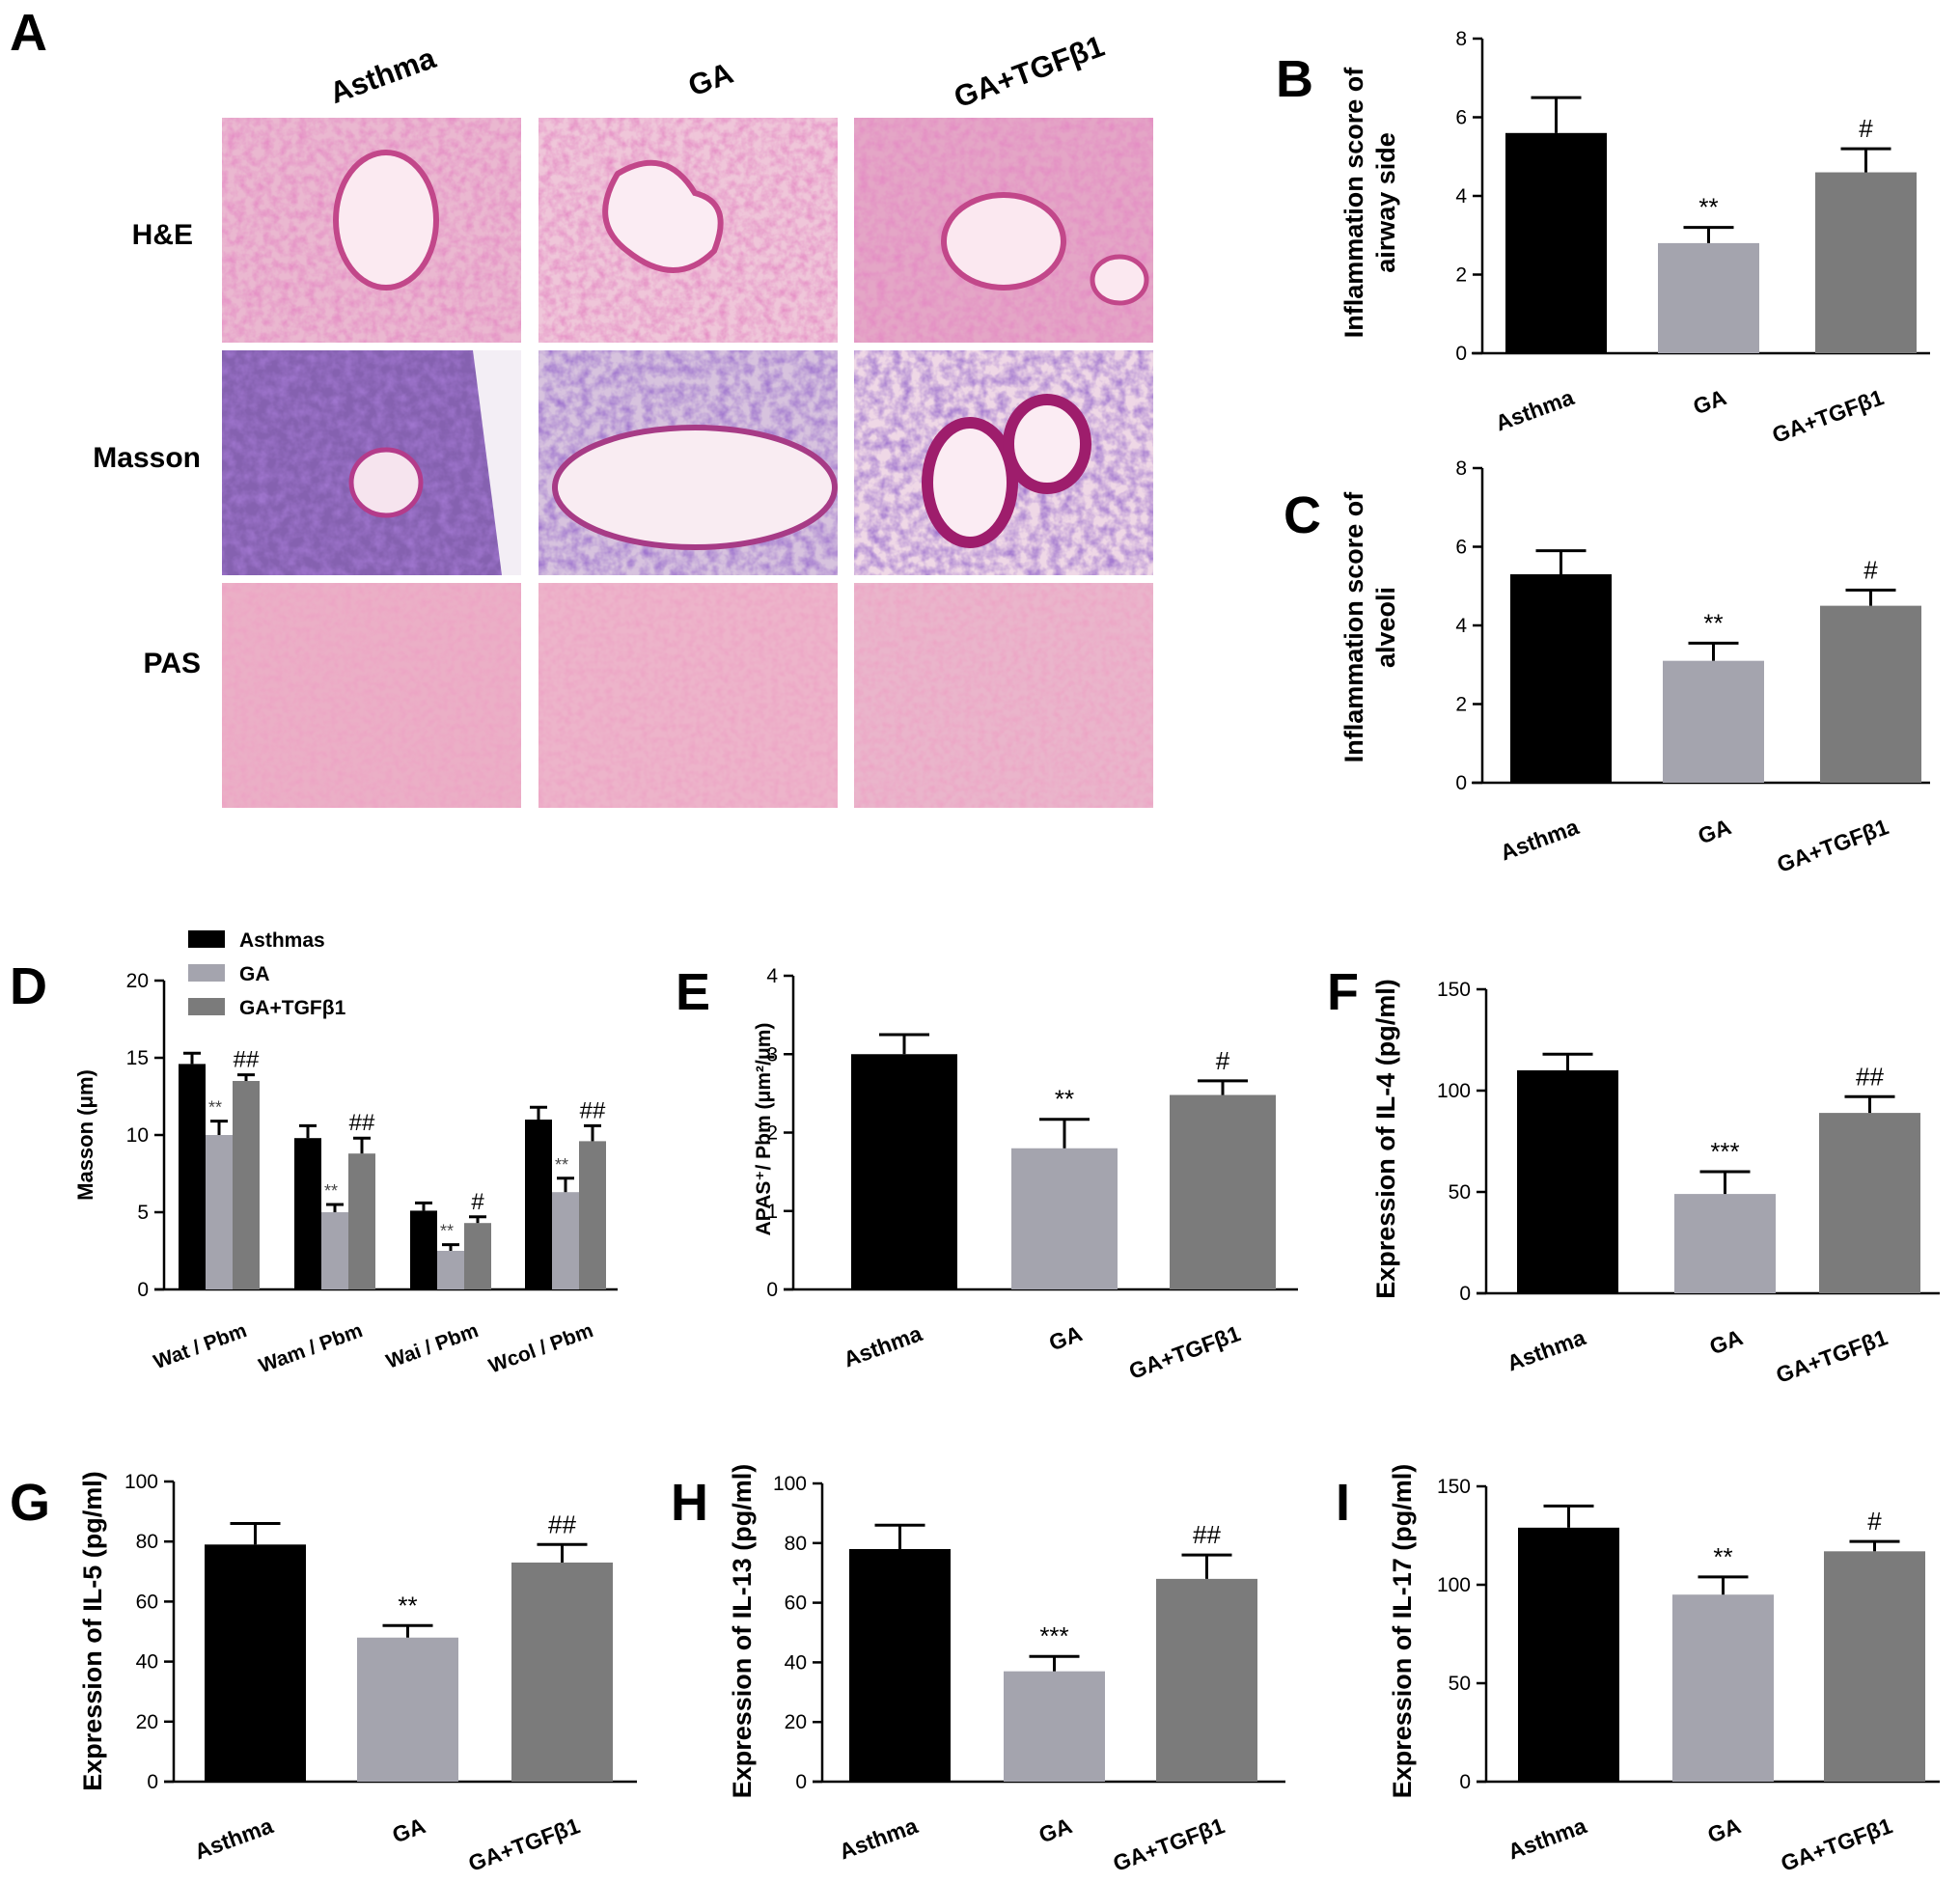 This screenshot has height=1883, width=1960. Describe the element at coordinates (772, 1054) in the screenshot. I see `y-tick-label: 3` at that location.